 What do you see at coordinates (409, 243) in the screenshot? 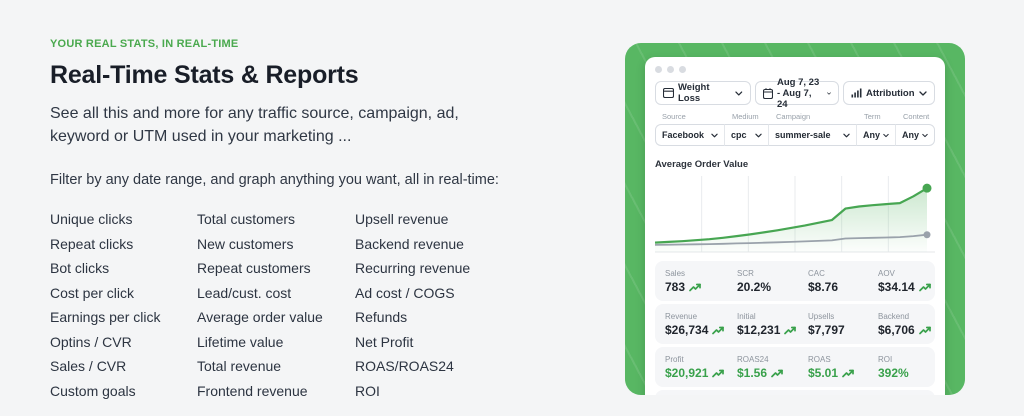
I see `stat-item: Backend revenue` at bounding box center [409, 243].